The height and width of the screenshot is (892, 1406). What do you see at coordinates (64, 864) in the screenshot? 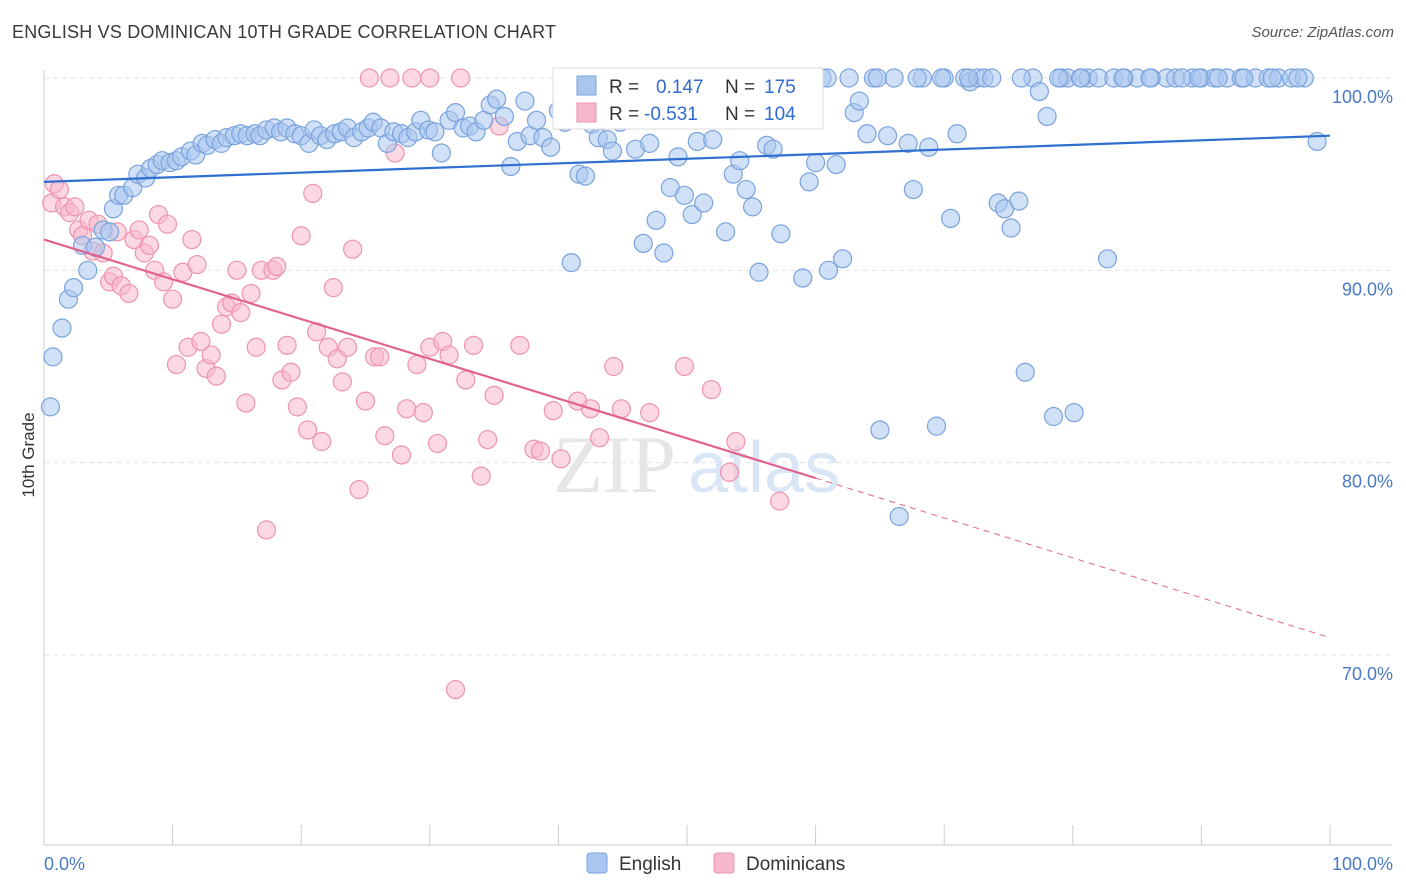
I see `x-tick-label: 0.0%` at bounding box center [64, 864].